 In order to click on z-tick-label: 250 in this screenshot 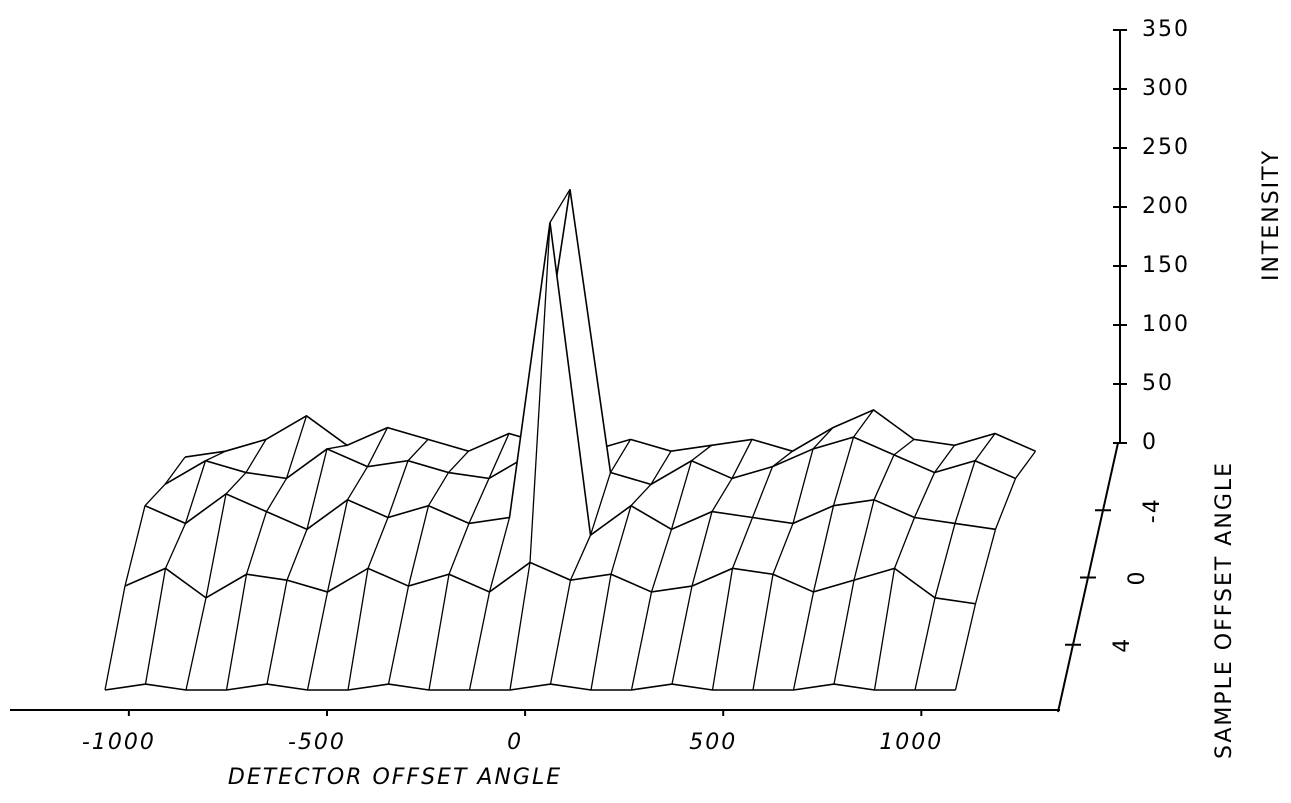, I will do `click(1166, 147)`.